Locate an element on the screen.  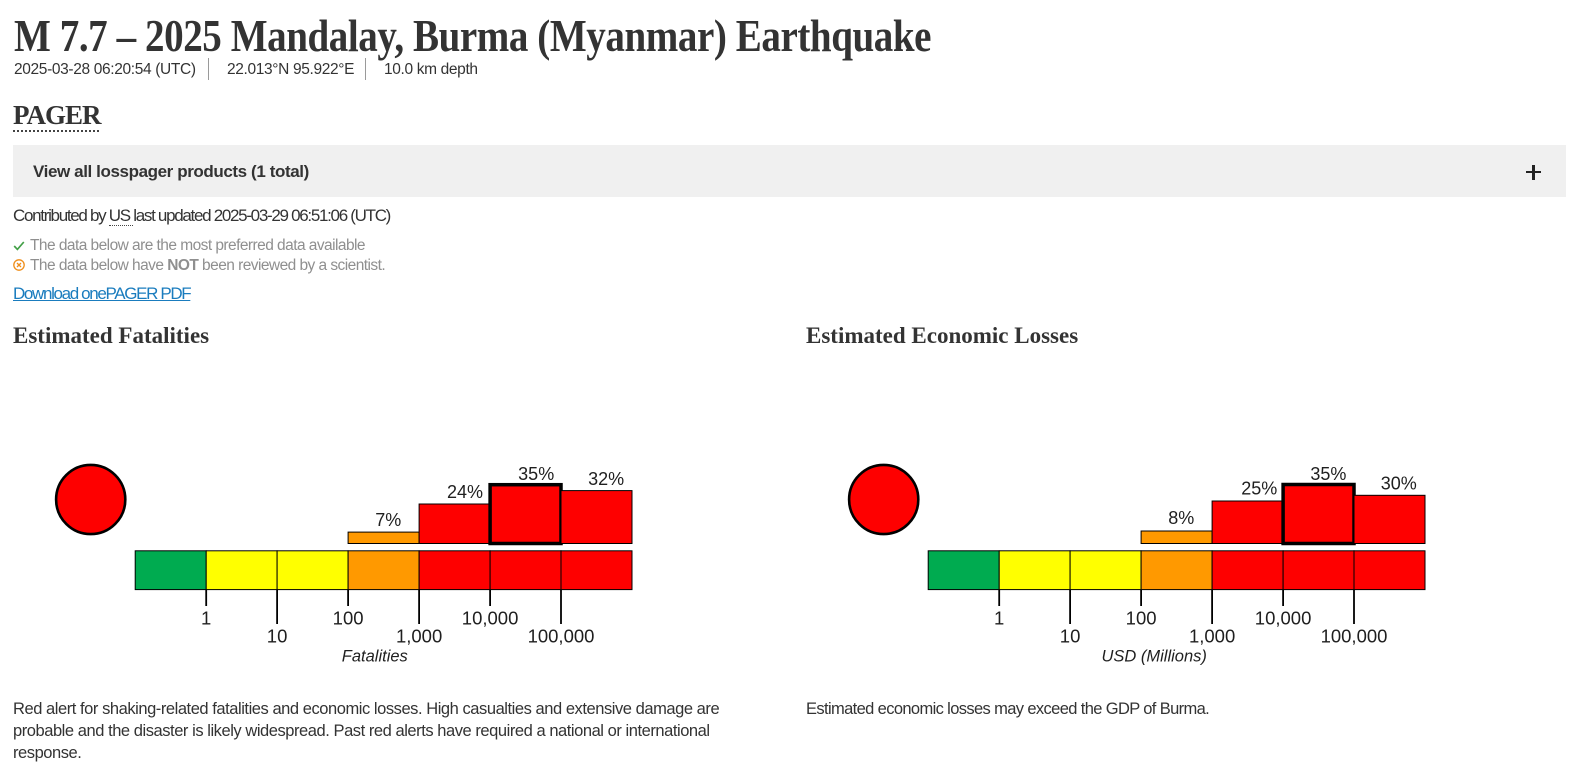
svg-text: 32% is located at coordinates (606, 479).